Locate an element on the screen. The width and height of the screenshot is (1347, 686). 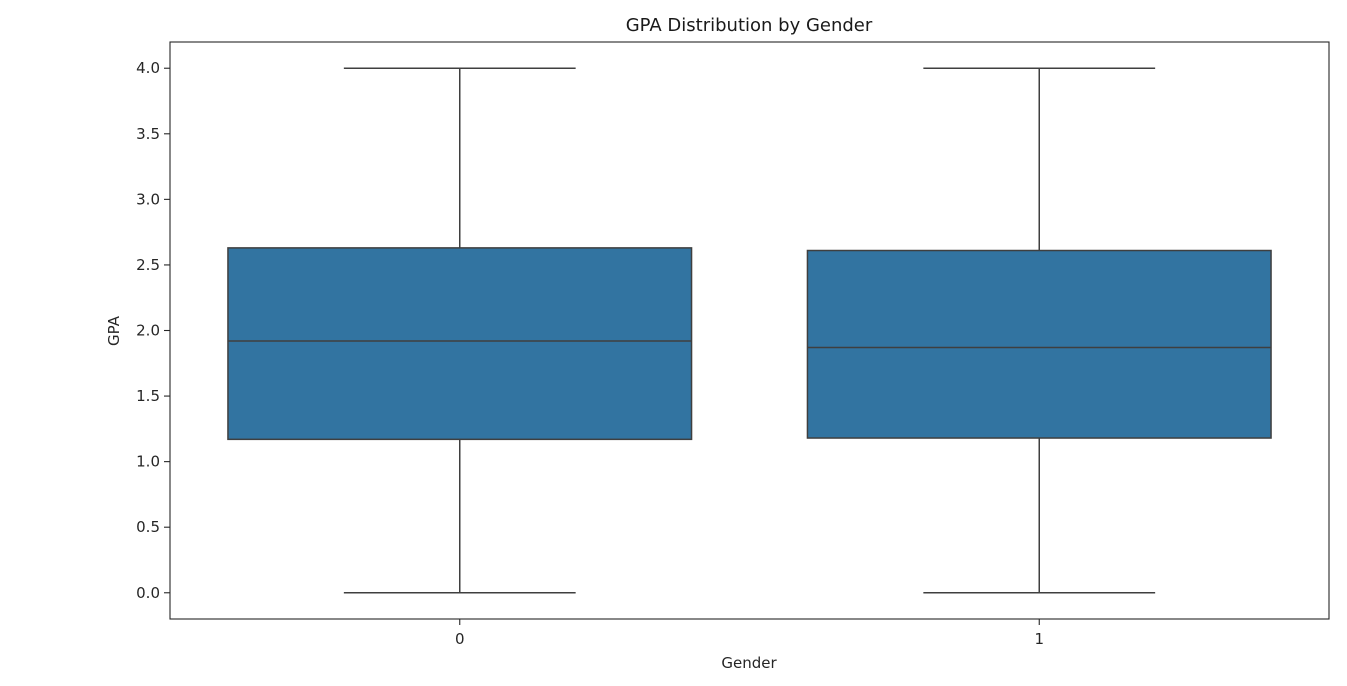
y-tick-label: 0.5 is located at coordinates (148, 527).